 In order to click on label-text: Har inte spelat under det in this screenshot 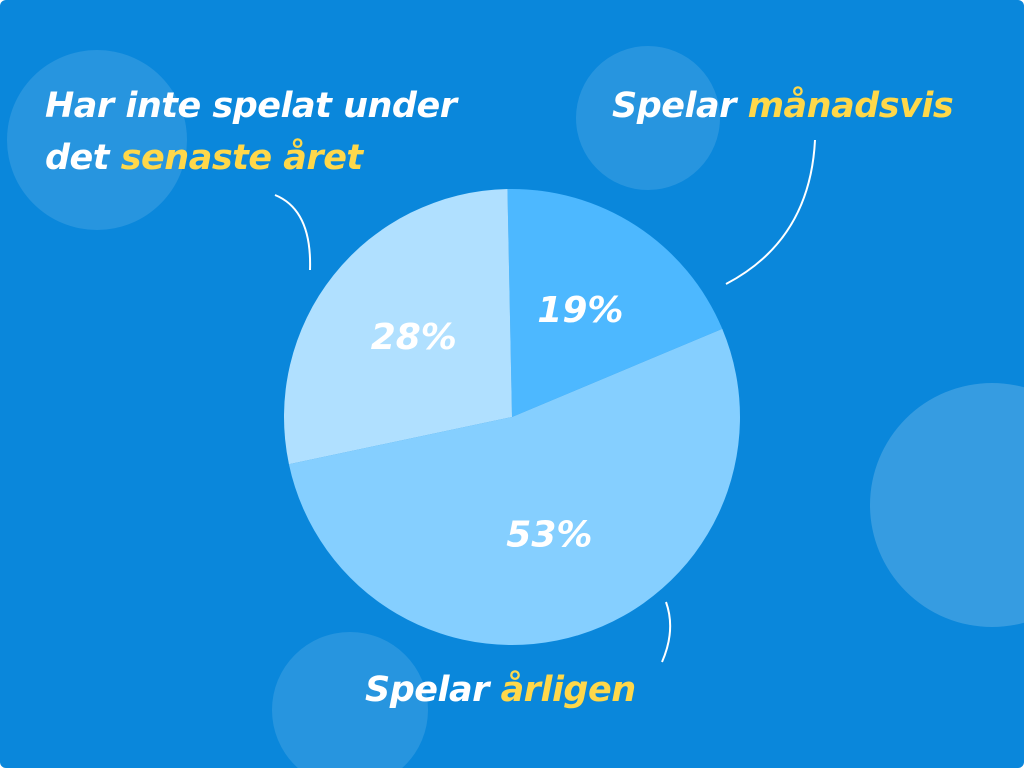, I will do `click(251, 132)`.